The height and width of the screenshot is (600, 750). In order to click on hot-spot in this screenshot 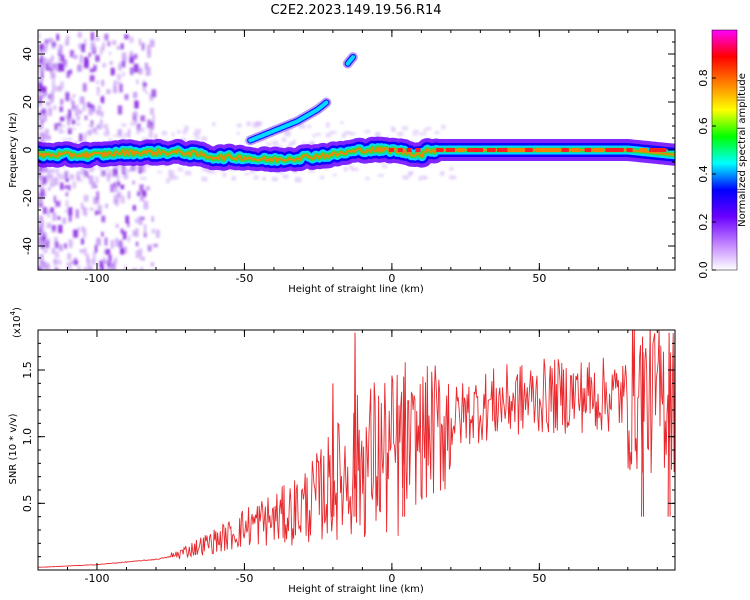, I will do `click(529, 150)`.